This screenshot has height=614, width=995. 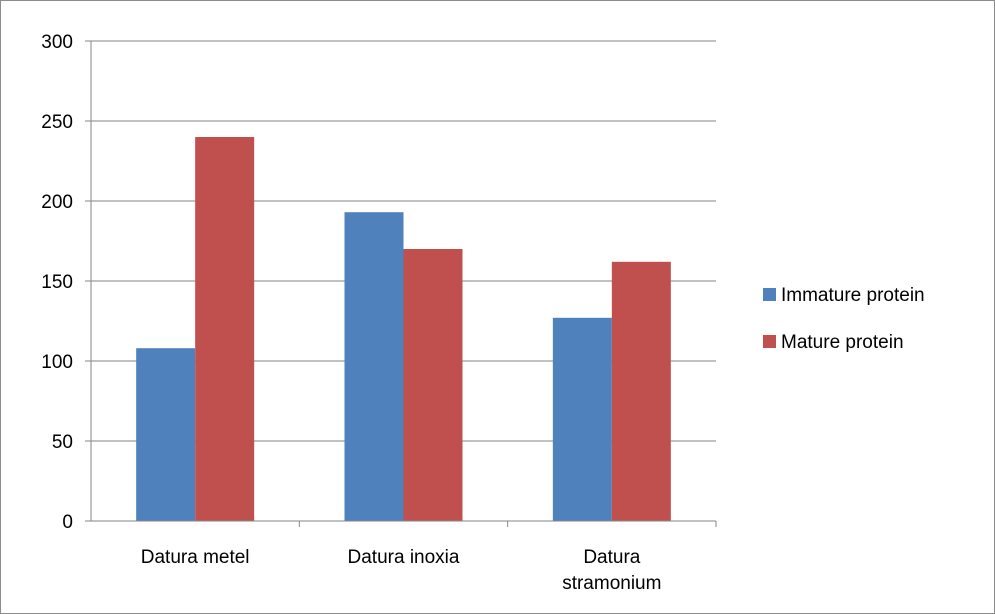 I want to click on bar-series0-cat0, so click(x=166, y=434).